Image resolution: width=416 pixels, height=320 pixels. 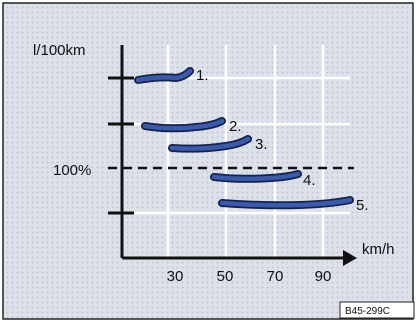 What do you see at coordinates (175, 276) in the screenshot?
I see `x-tick-label: 30` at bounding box center [175, 276].